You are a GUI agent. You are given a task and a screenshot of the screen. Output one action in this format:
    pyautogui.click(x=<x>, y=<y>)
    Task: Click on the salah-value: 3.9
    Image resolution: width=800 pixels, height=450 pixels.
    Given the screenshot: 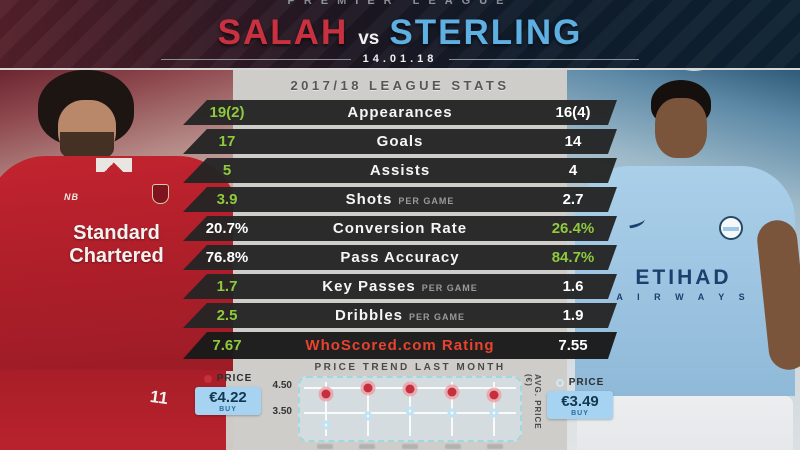 What is the action you would take?
    pyautogui.click(x=227, y=199)
    